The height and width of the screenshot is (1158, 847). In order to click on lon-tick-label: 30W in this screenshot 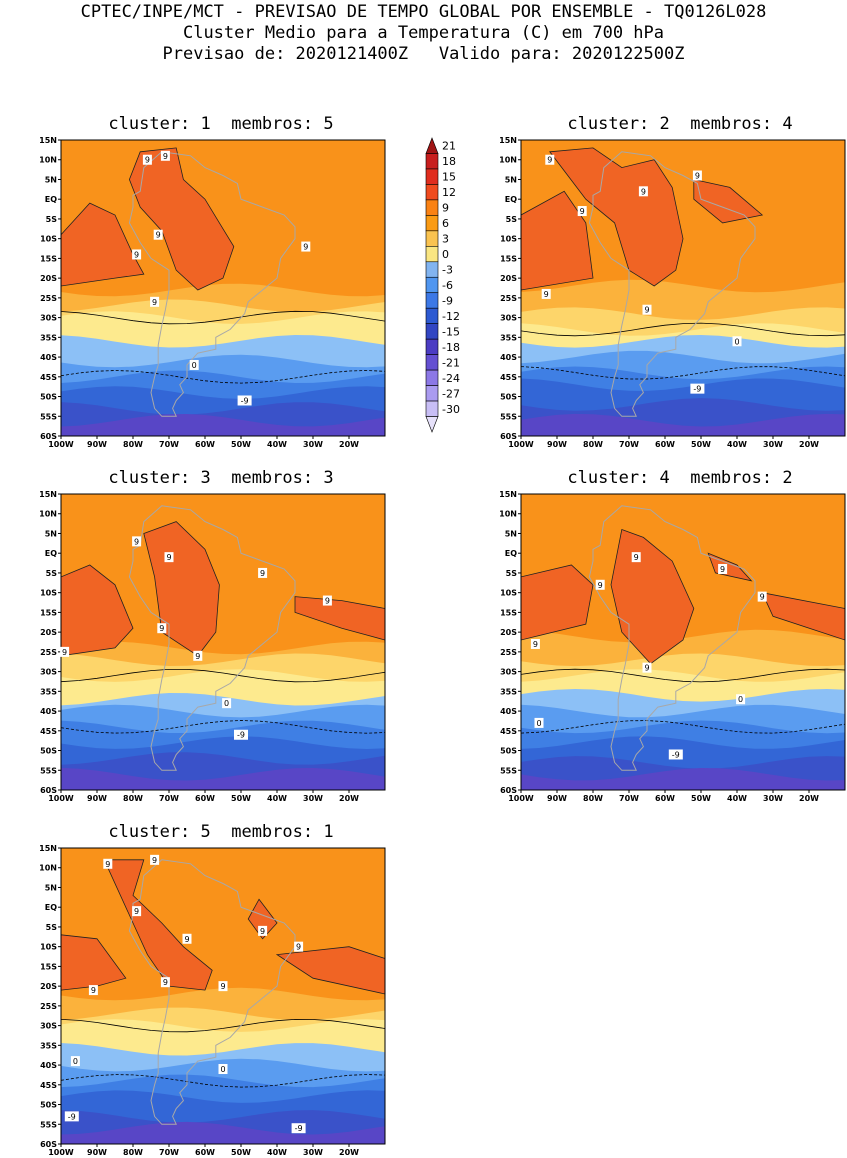, I will do `click(313, 798)`.